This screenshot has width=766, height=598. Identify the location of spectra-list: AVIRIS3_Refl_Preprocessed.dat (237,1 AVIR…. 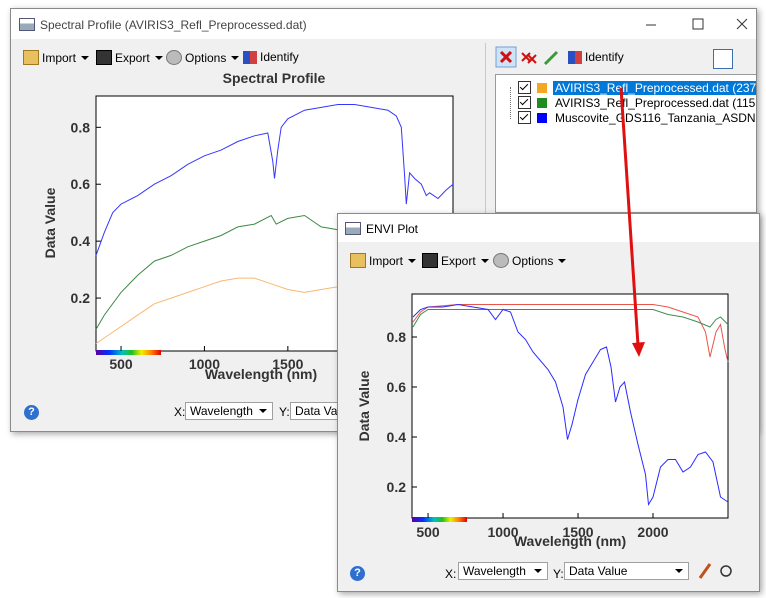
(626, 143).